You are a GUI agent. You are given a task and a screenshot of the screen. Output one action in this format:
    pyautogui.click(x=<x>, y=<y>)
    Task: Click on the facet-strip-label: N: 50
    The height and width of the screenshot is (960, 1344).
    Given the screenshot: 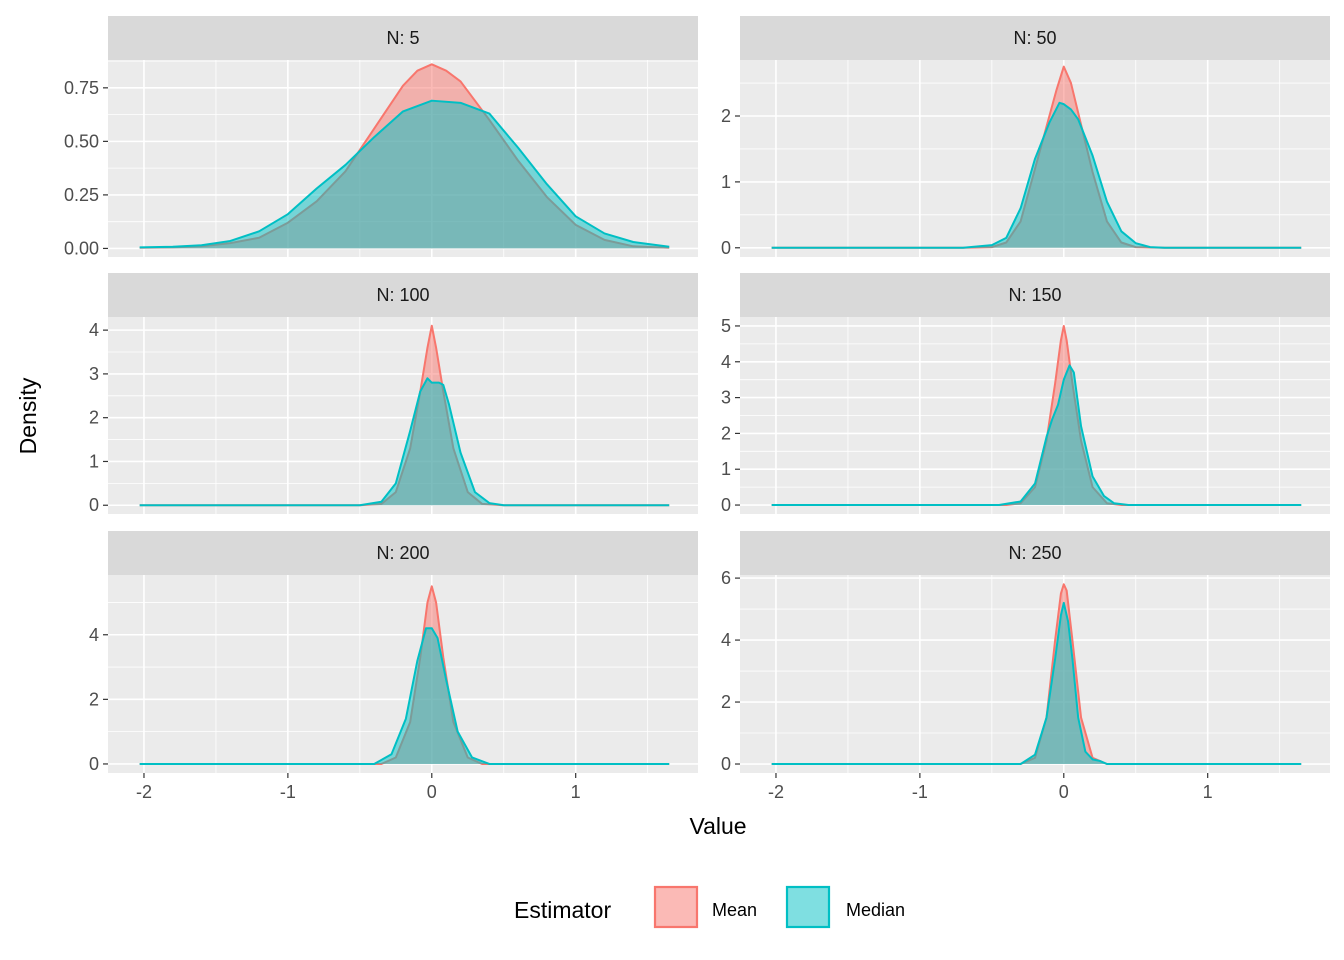 What is the action you would take?
    pyautogui.click(x=1034, y=38)
    